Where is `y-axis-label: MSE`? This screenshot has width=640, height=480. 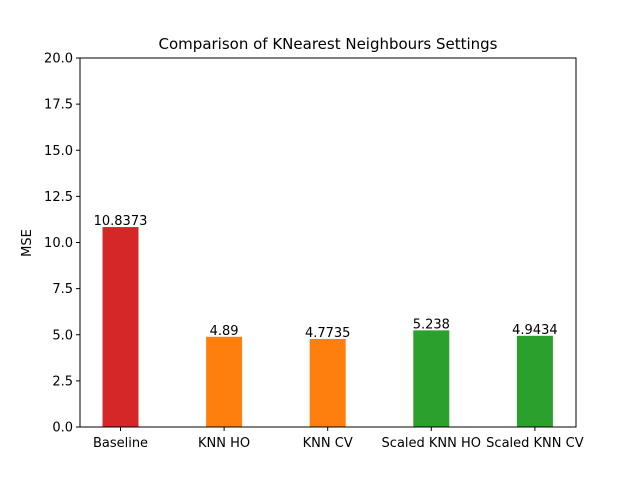 y-axis-label: MSE is located at coordinates (27, 243).